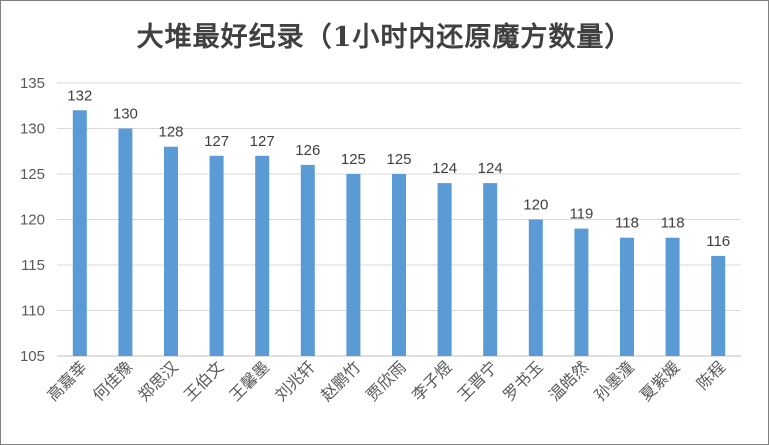 This screenshot has height=445, width=769. I want to click on y-tick-label: 110, so click(33, 311).